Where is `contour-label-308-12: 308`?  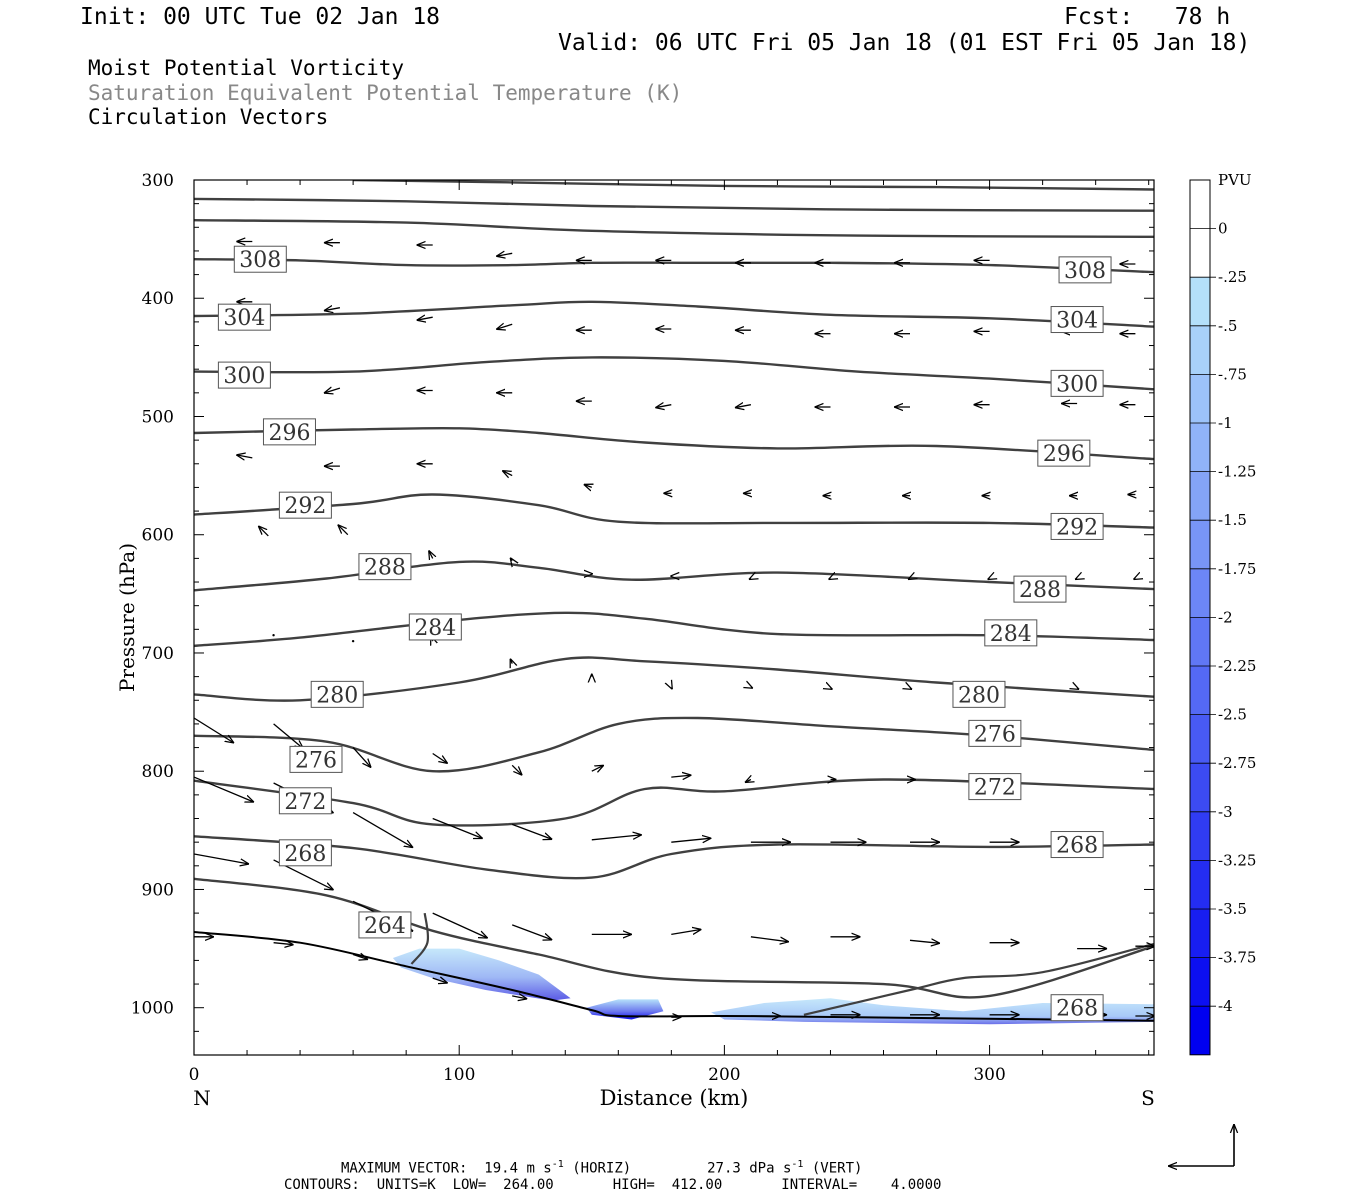 contour-label-308-12: 308 is located at coordinates (1085, 270).